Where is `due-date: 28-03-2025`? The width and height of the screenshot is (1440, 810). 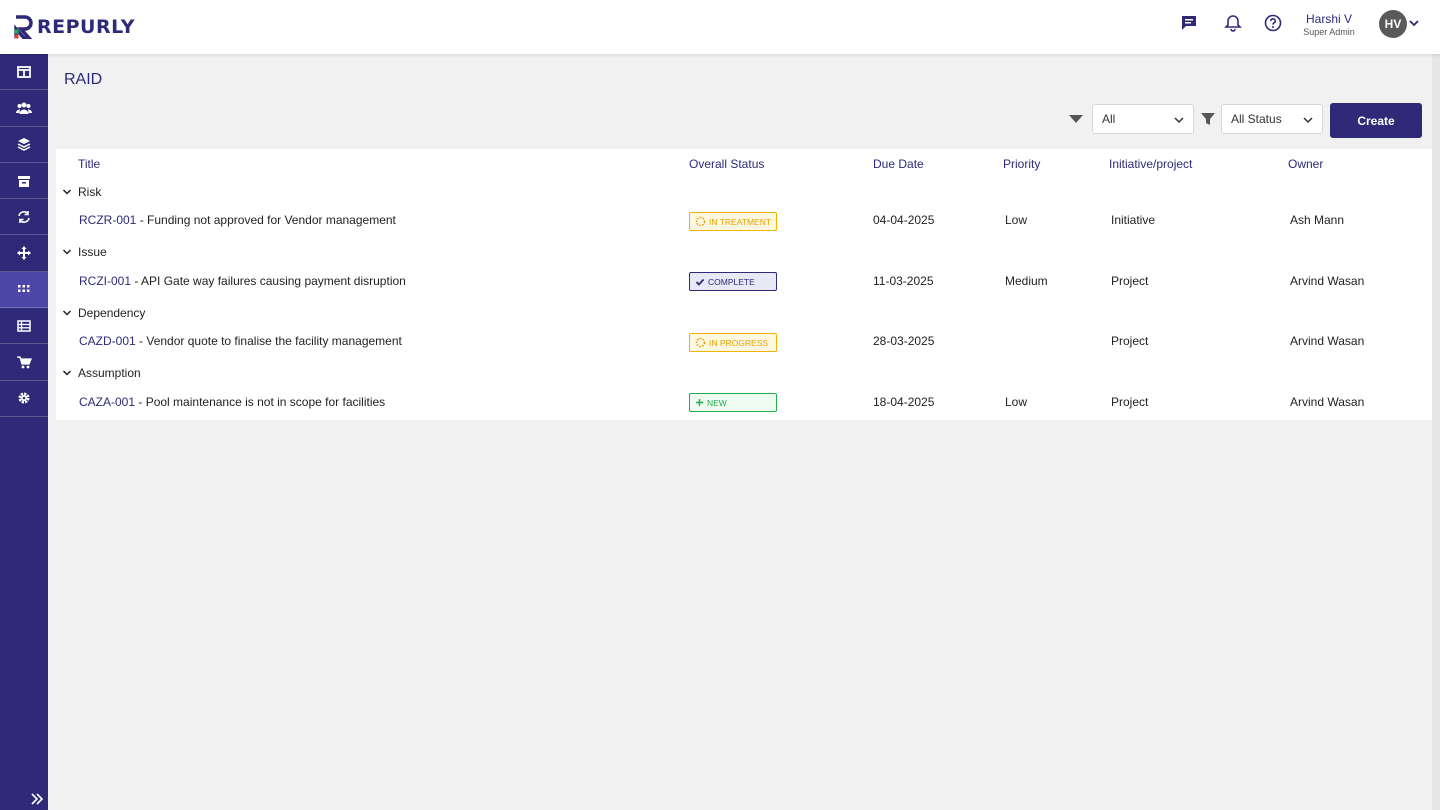 due-date: 28-03-2025 is located at coordinates (904, 341).